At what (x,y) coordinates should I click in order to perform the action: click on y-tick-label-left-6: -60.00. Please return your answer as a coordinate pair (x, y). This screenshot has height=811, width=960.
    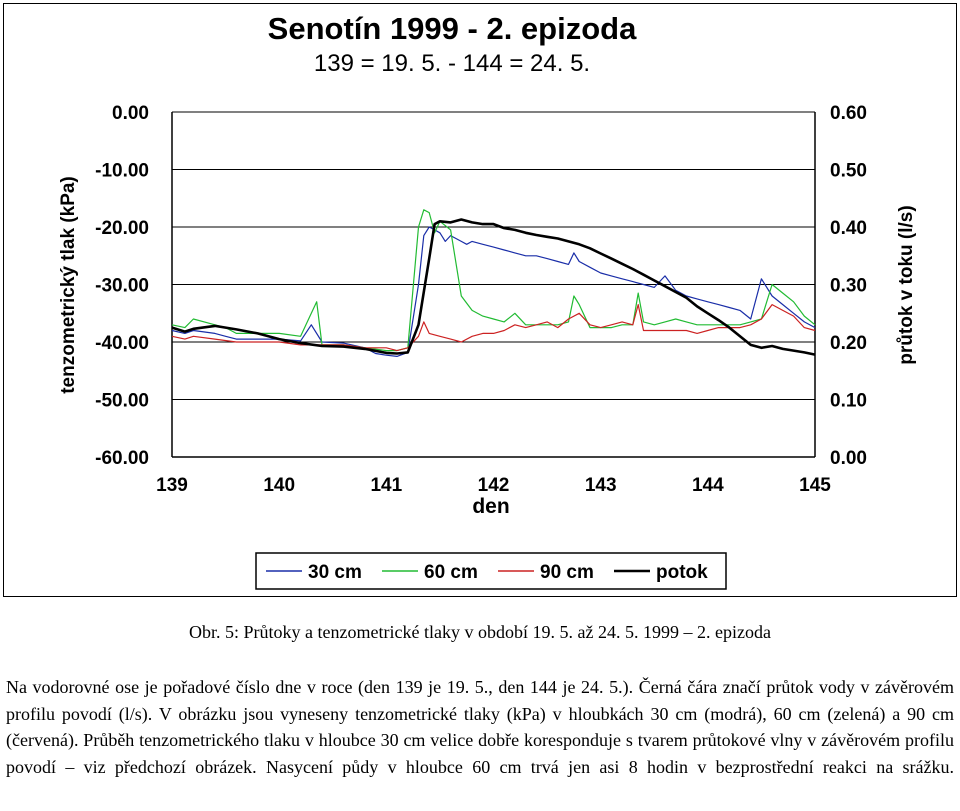
    Looking at the image, I should click on (122, 458).